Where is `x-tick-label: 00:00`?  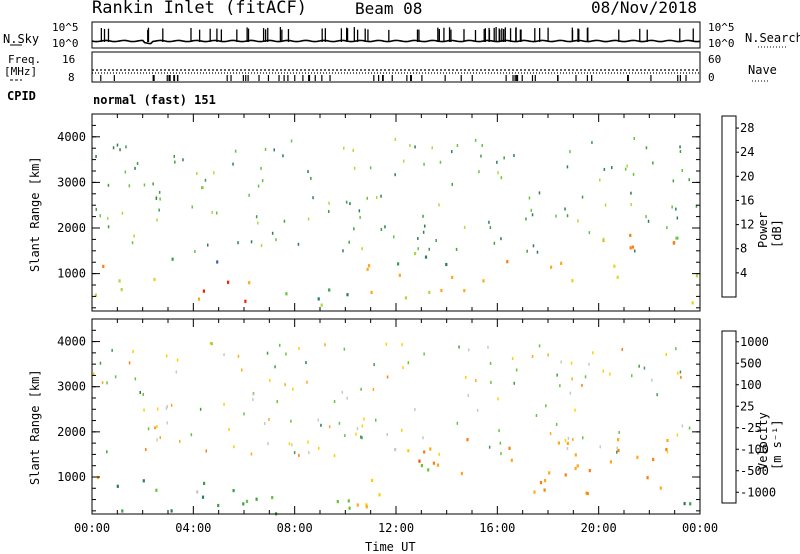 x-tick-label: 00:00 is located at coordinates (700, 528).